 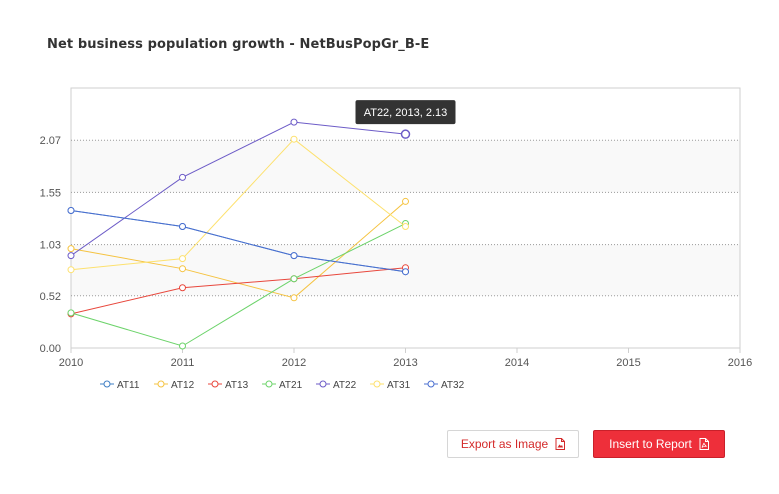 What do you see at coordinates (291, 385) in the screenshot?
I see `legend-label-at21: AT21` at bounding box center [291, 385].